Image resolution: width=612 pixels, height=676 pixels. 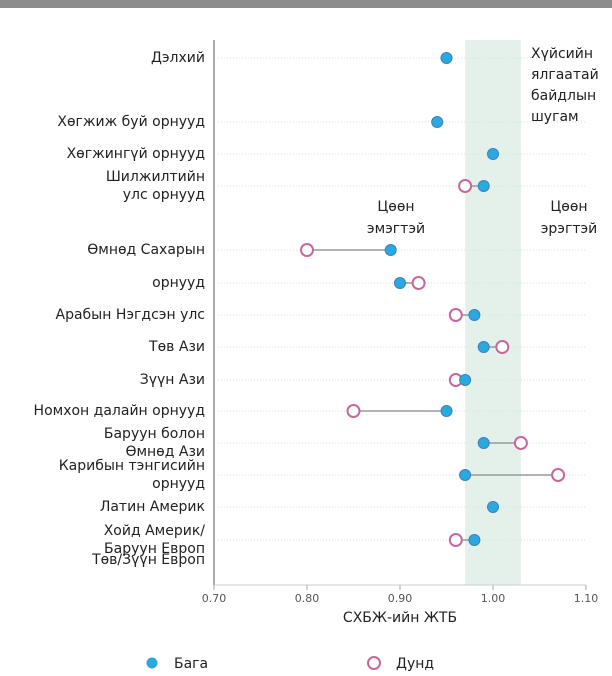 I want to click on x-tick-label: 1.10, so click(x=586, y=598).